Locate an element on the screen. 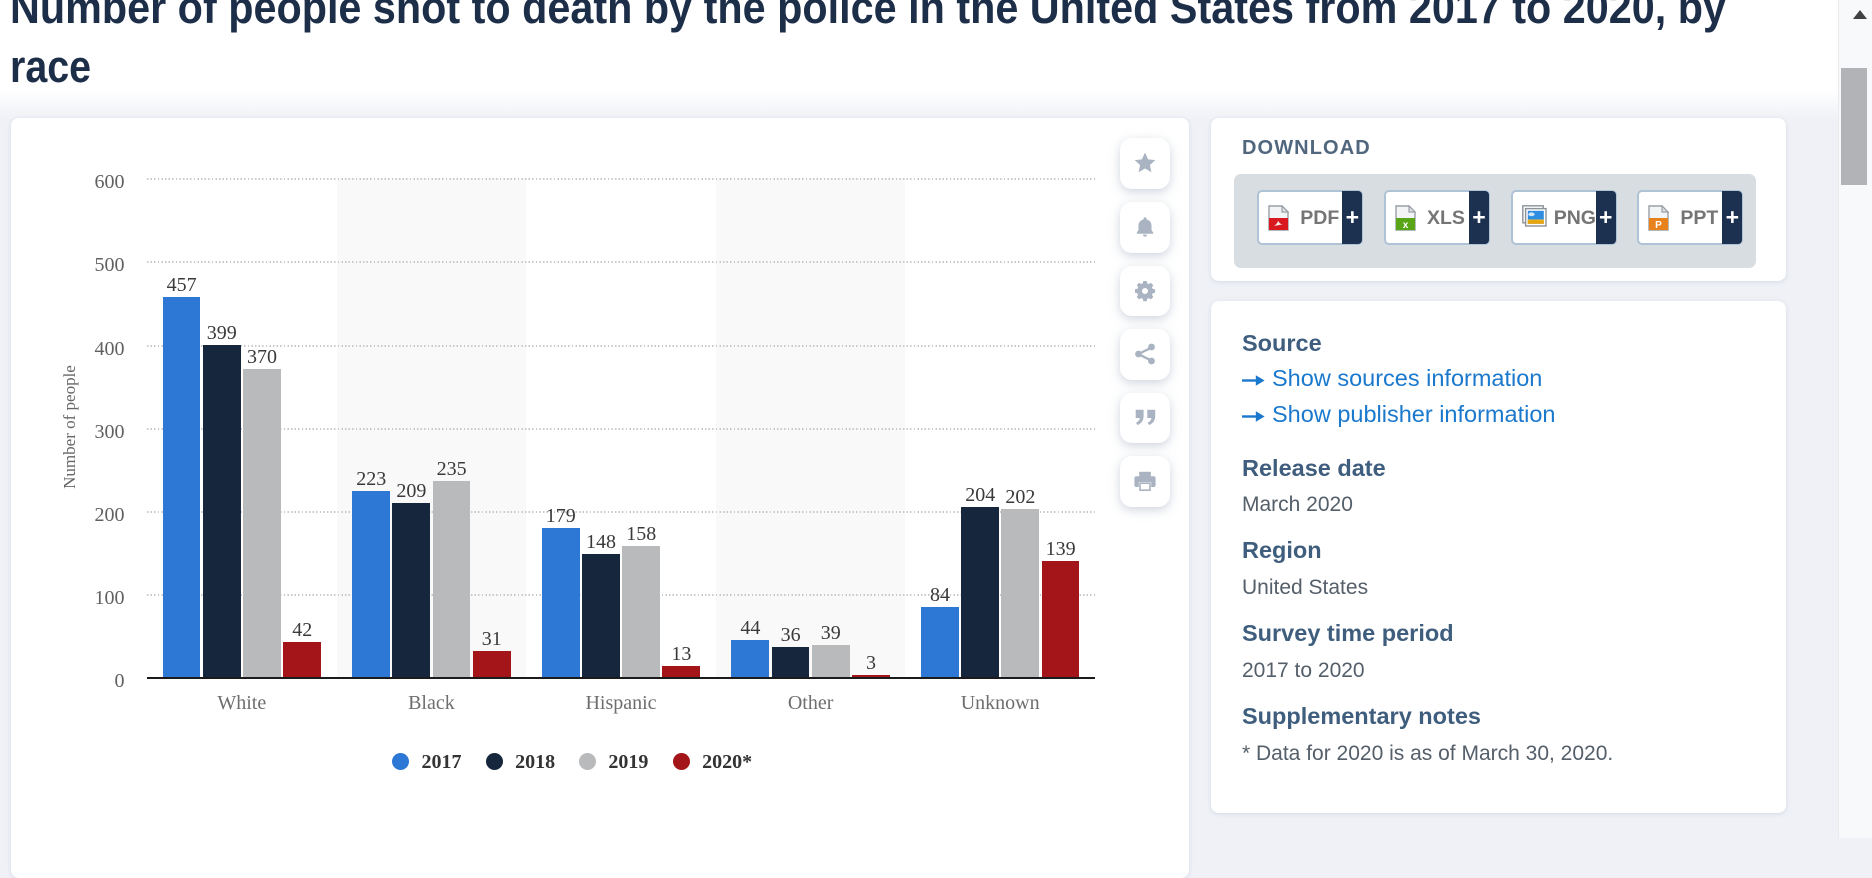  svg-text: P is located at coordinates (1659, 225).